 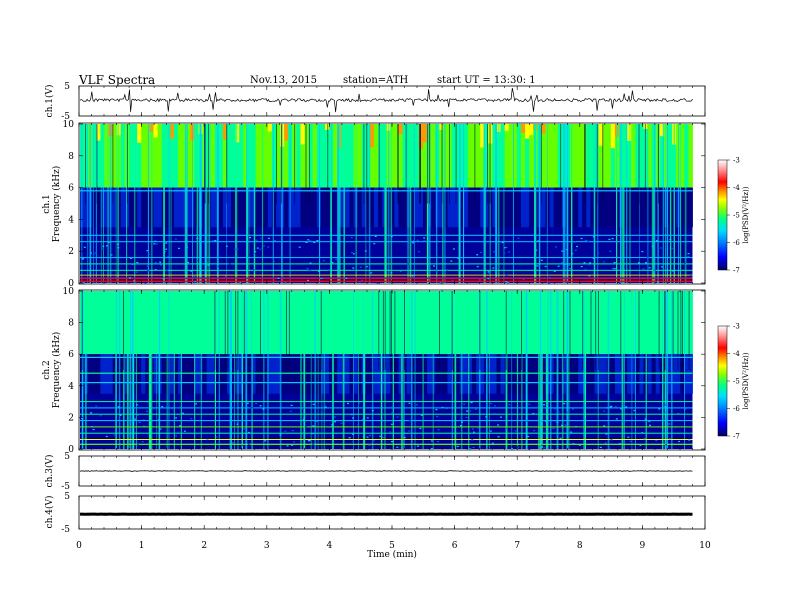 What do you see at coordinates (47, 203) in the screenshot?
I see `ch1-spectrogram-ylabel-top: ch.1` at bounding box center [47, 203].